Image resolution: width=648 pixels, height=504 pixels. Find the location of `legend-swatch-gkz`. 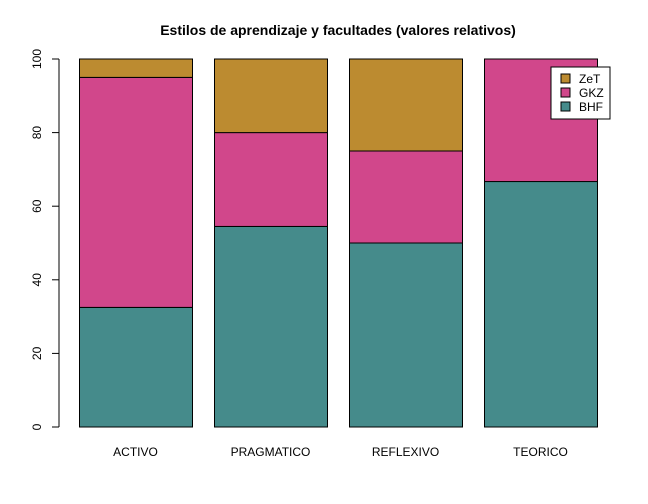

legend-swatch-gkz is located at coordinates (565, 92).